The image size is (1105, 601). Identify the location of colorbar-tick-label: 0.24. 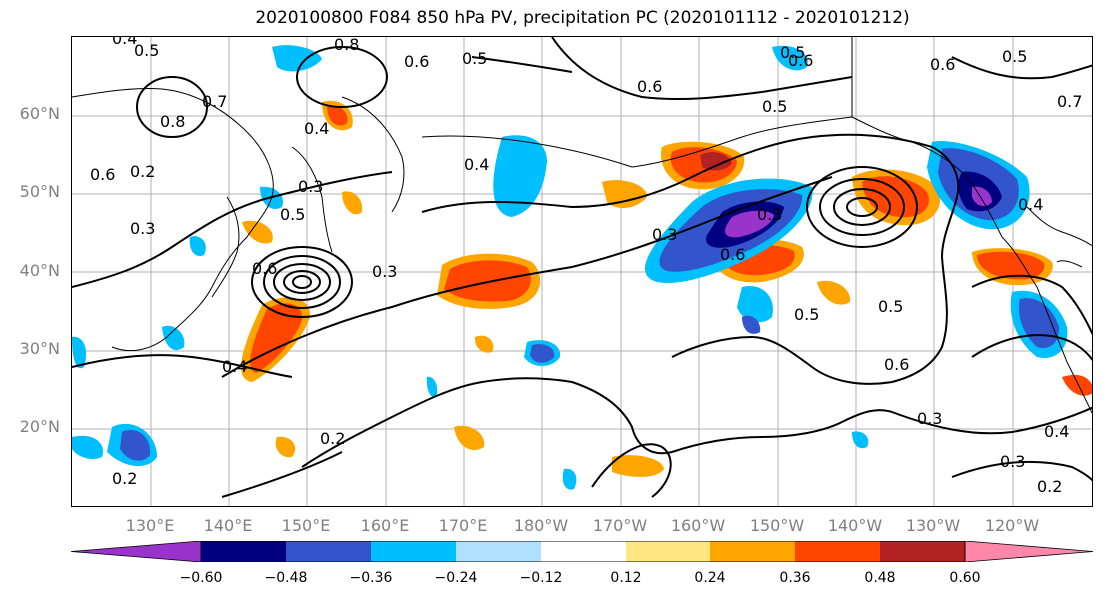
(710, 578).